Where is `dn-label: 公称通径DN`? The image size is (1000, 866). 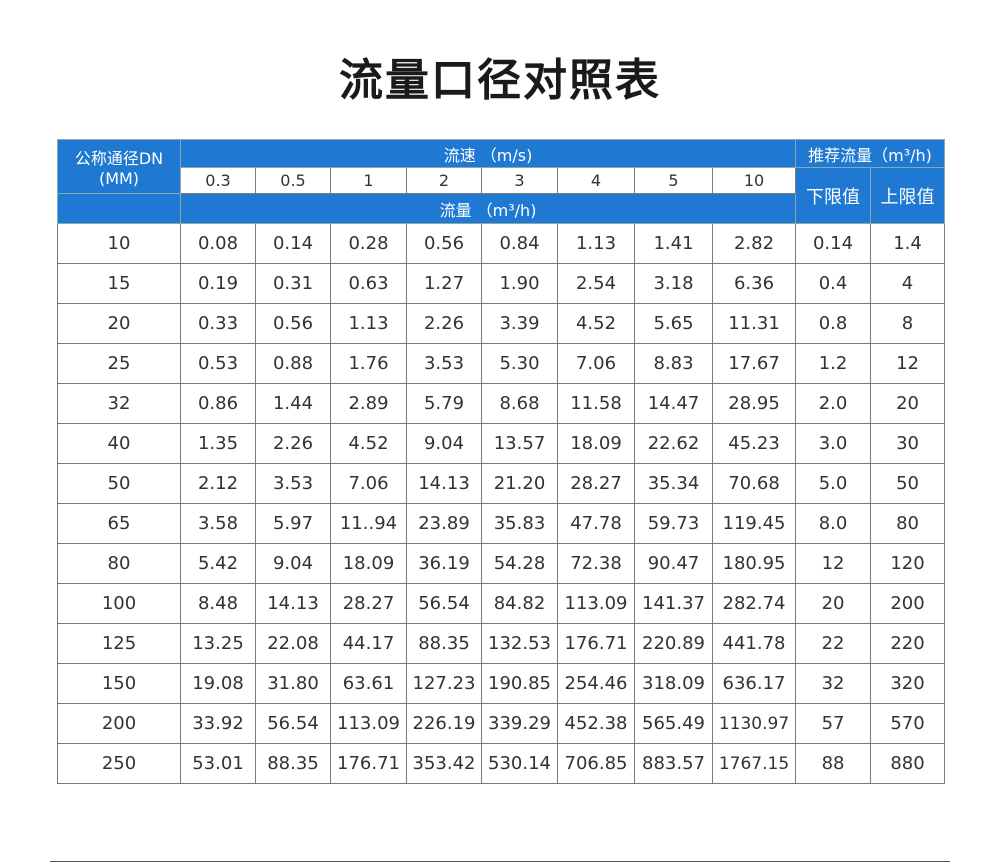 dn-label: 公称通径DN is located at coordinates (119, 158).